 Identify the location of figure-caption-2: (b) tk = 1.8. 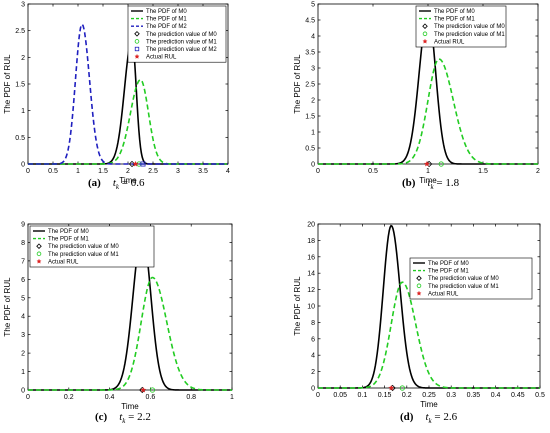
(431, 184).